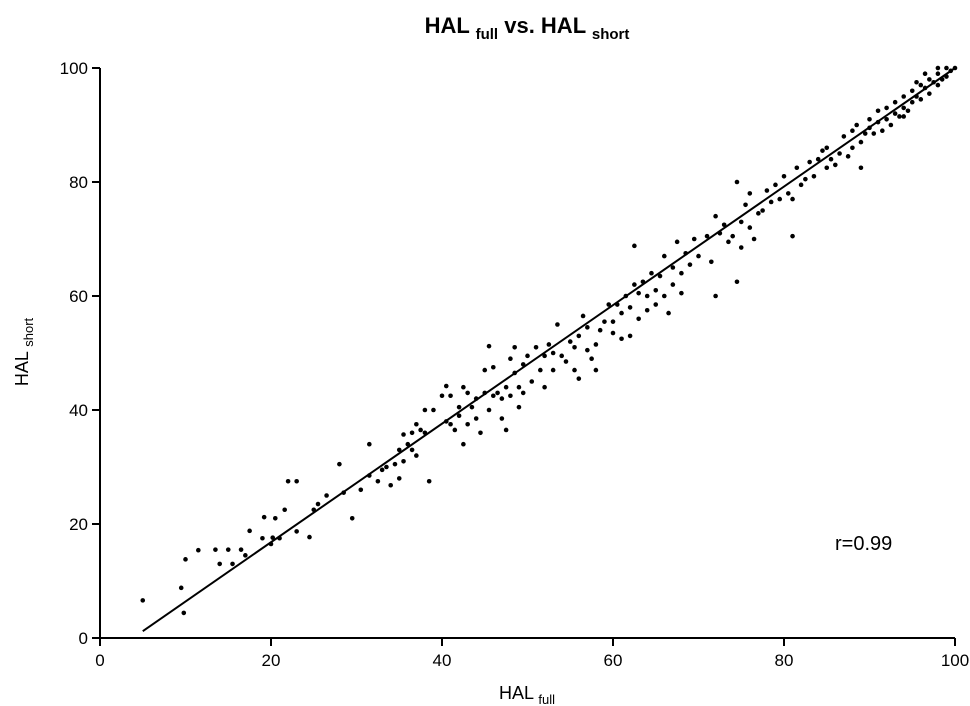 The width and height of the screenshot is (970, 706). I want to click on chart-title-part-2: vs. HAL, so click(545, 25).